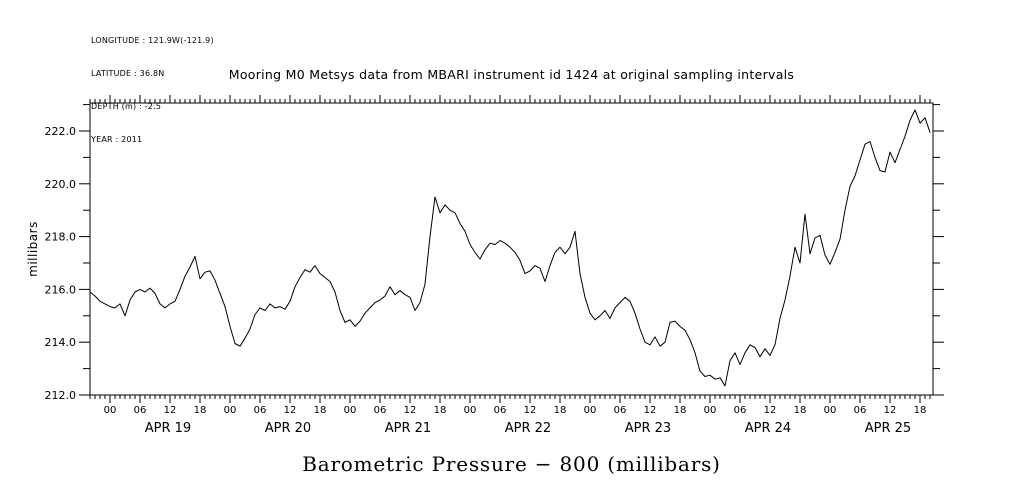 The height and width of the screenshot is (504, 1009). Describe the element at coordinates (288, 428) in the screenshot. I see `x-day-label: APR 20` at that location.